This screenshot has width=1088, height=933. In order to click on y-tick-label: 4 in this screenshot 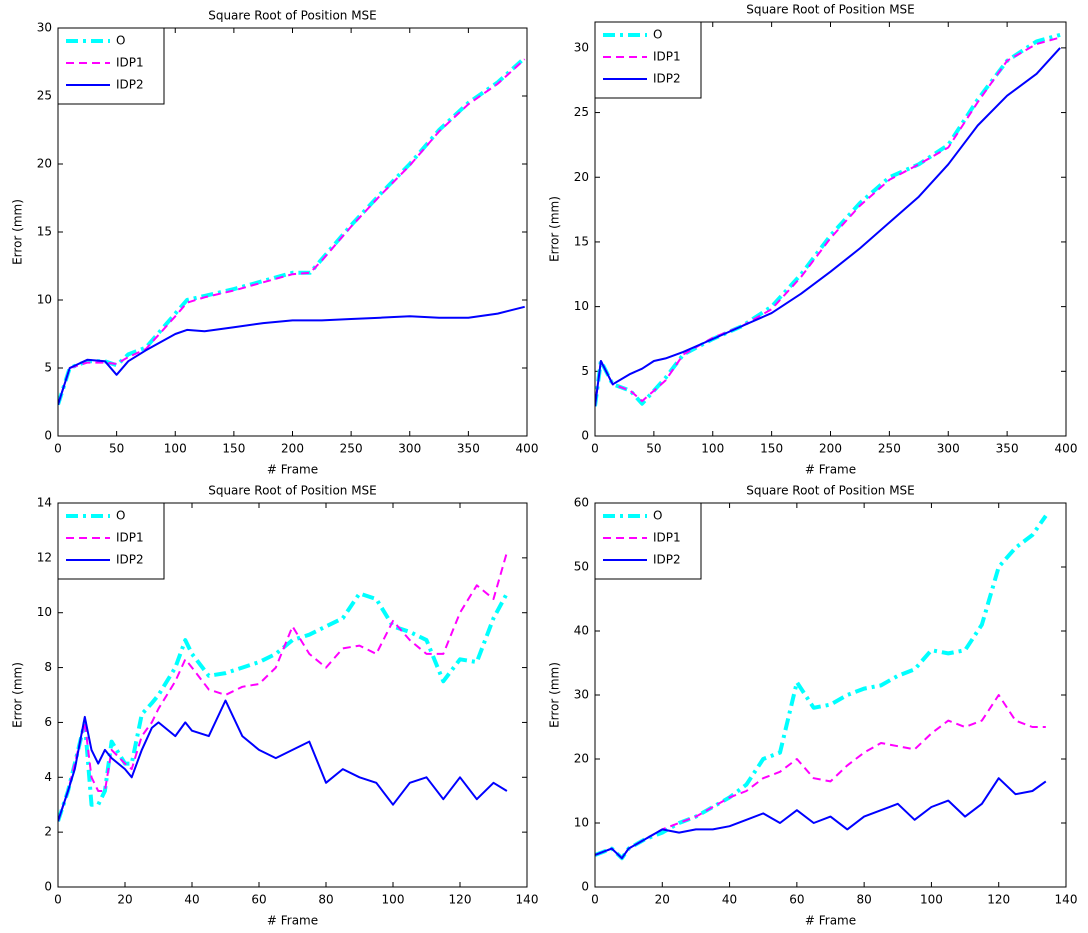, I will do `click(48, 777)`.